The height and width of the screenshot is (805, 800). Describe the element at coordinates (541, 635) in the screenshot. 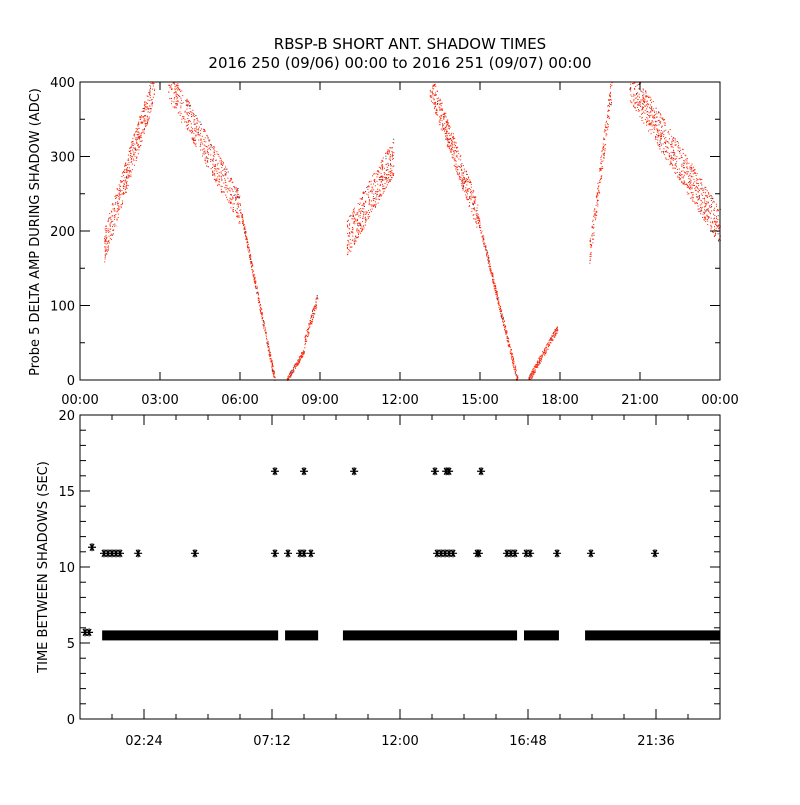

I see `dense-data-band` at that location.